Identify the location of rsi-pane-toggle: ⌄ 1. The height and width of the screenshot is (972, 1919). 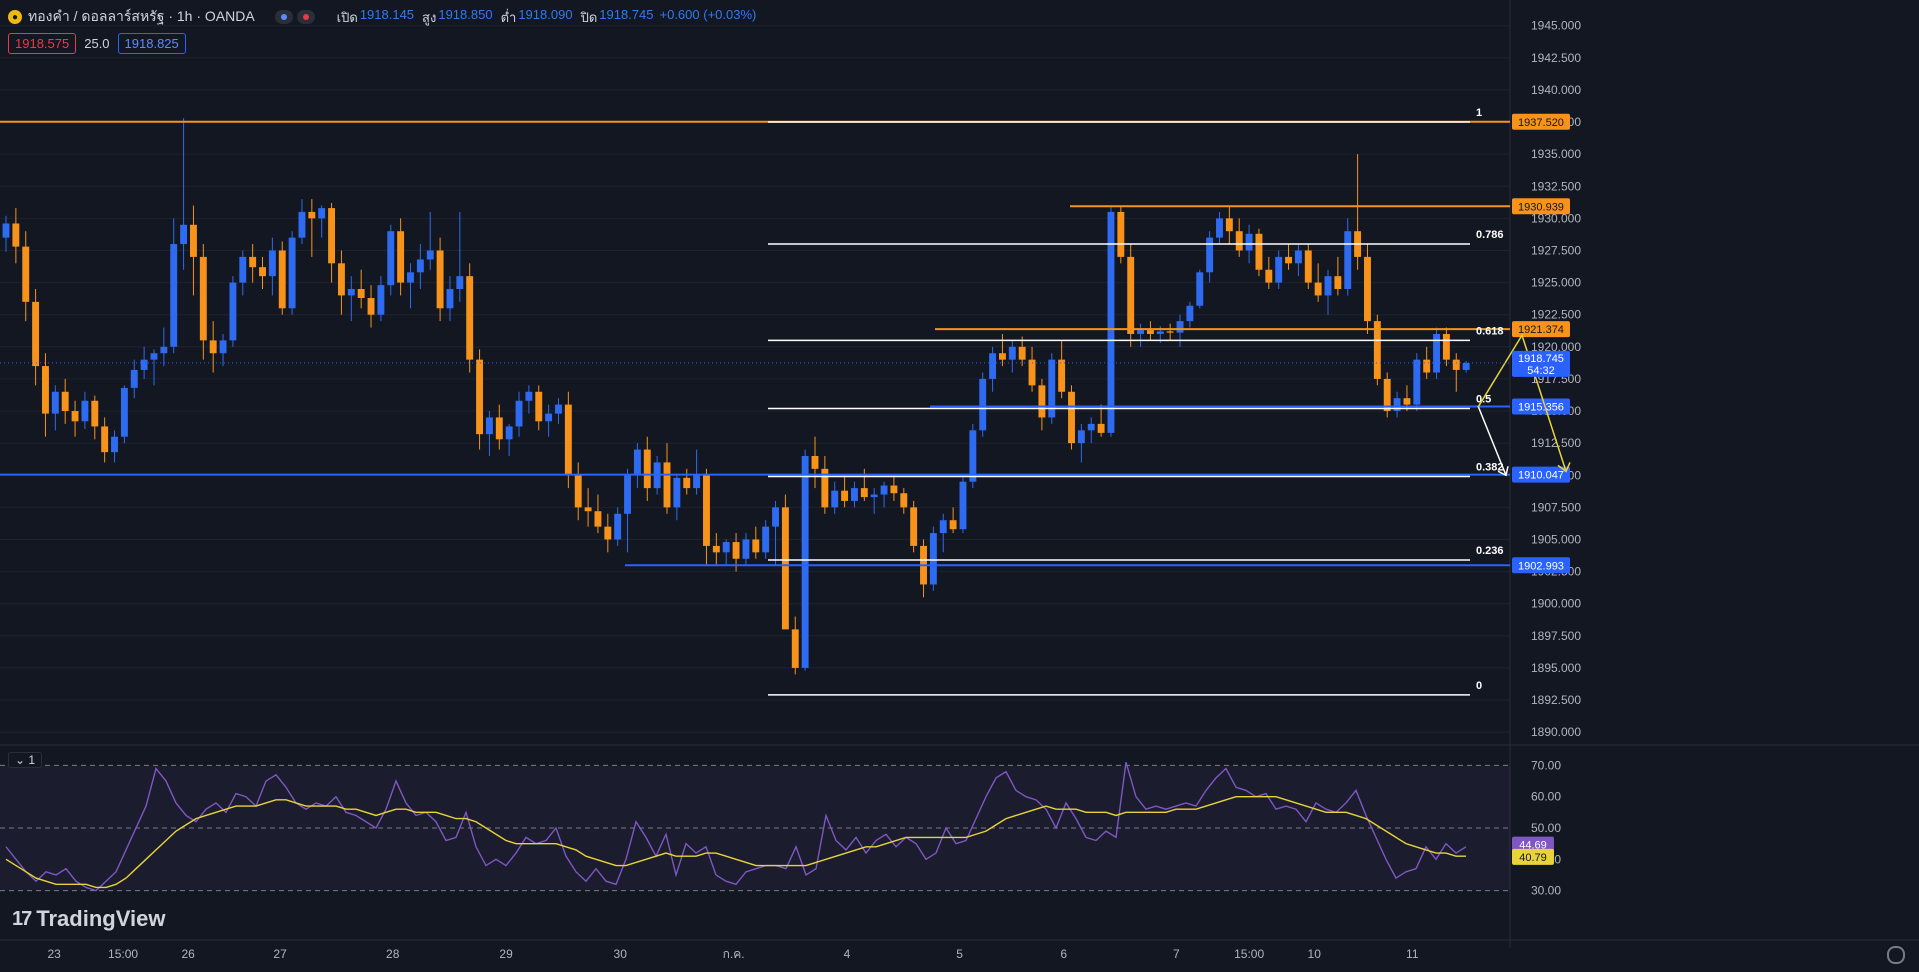
(25, 760).